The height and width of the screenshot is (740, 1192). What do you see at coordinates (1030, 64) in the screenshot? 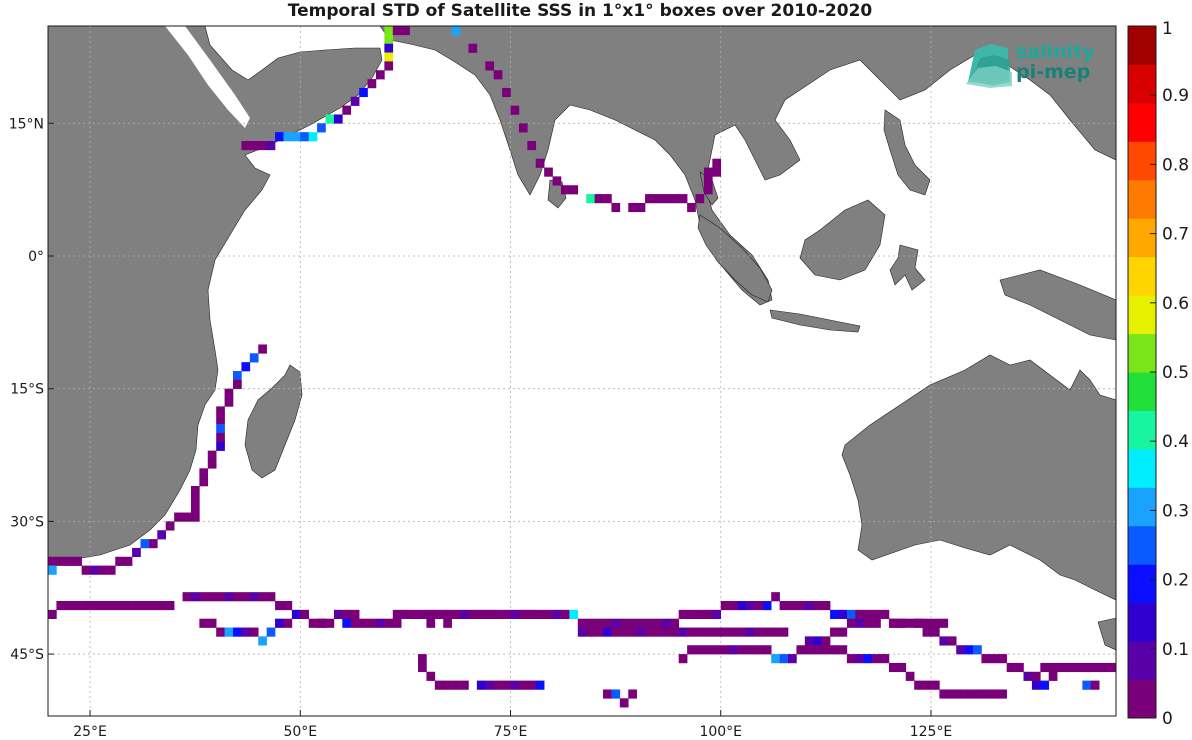
I see `salinity-logo: salinity pi-mep` at bounding box center [1030, 64].